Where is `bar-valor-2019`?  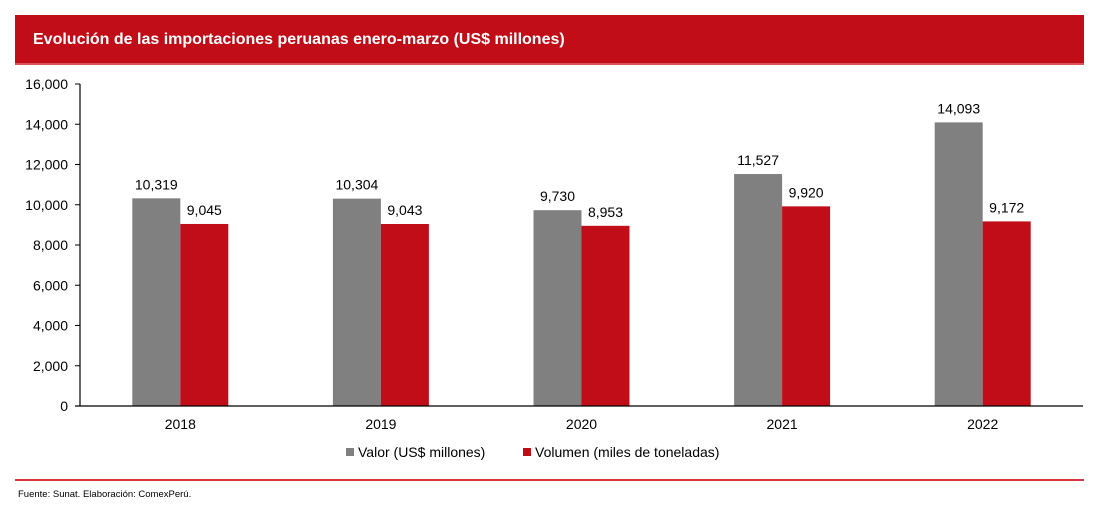 bar-valor-2019 is located at coordinates (356, 302).